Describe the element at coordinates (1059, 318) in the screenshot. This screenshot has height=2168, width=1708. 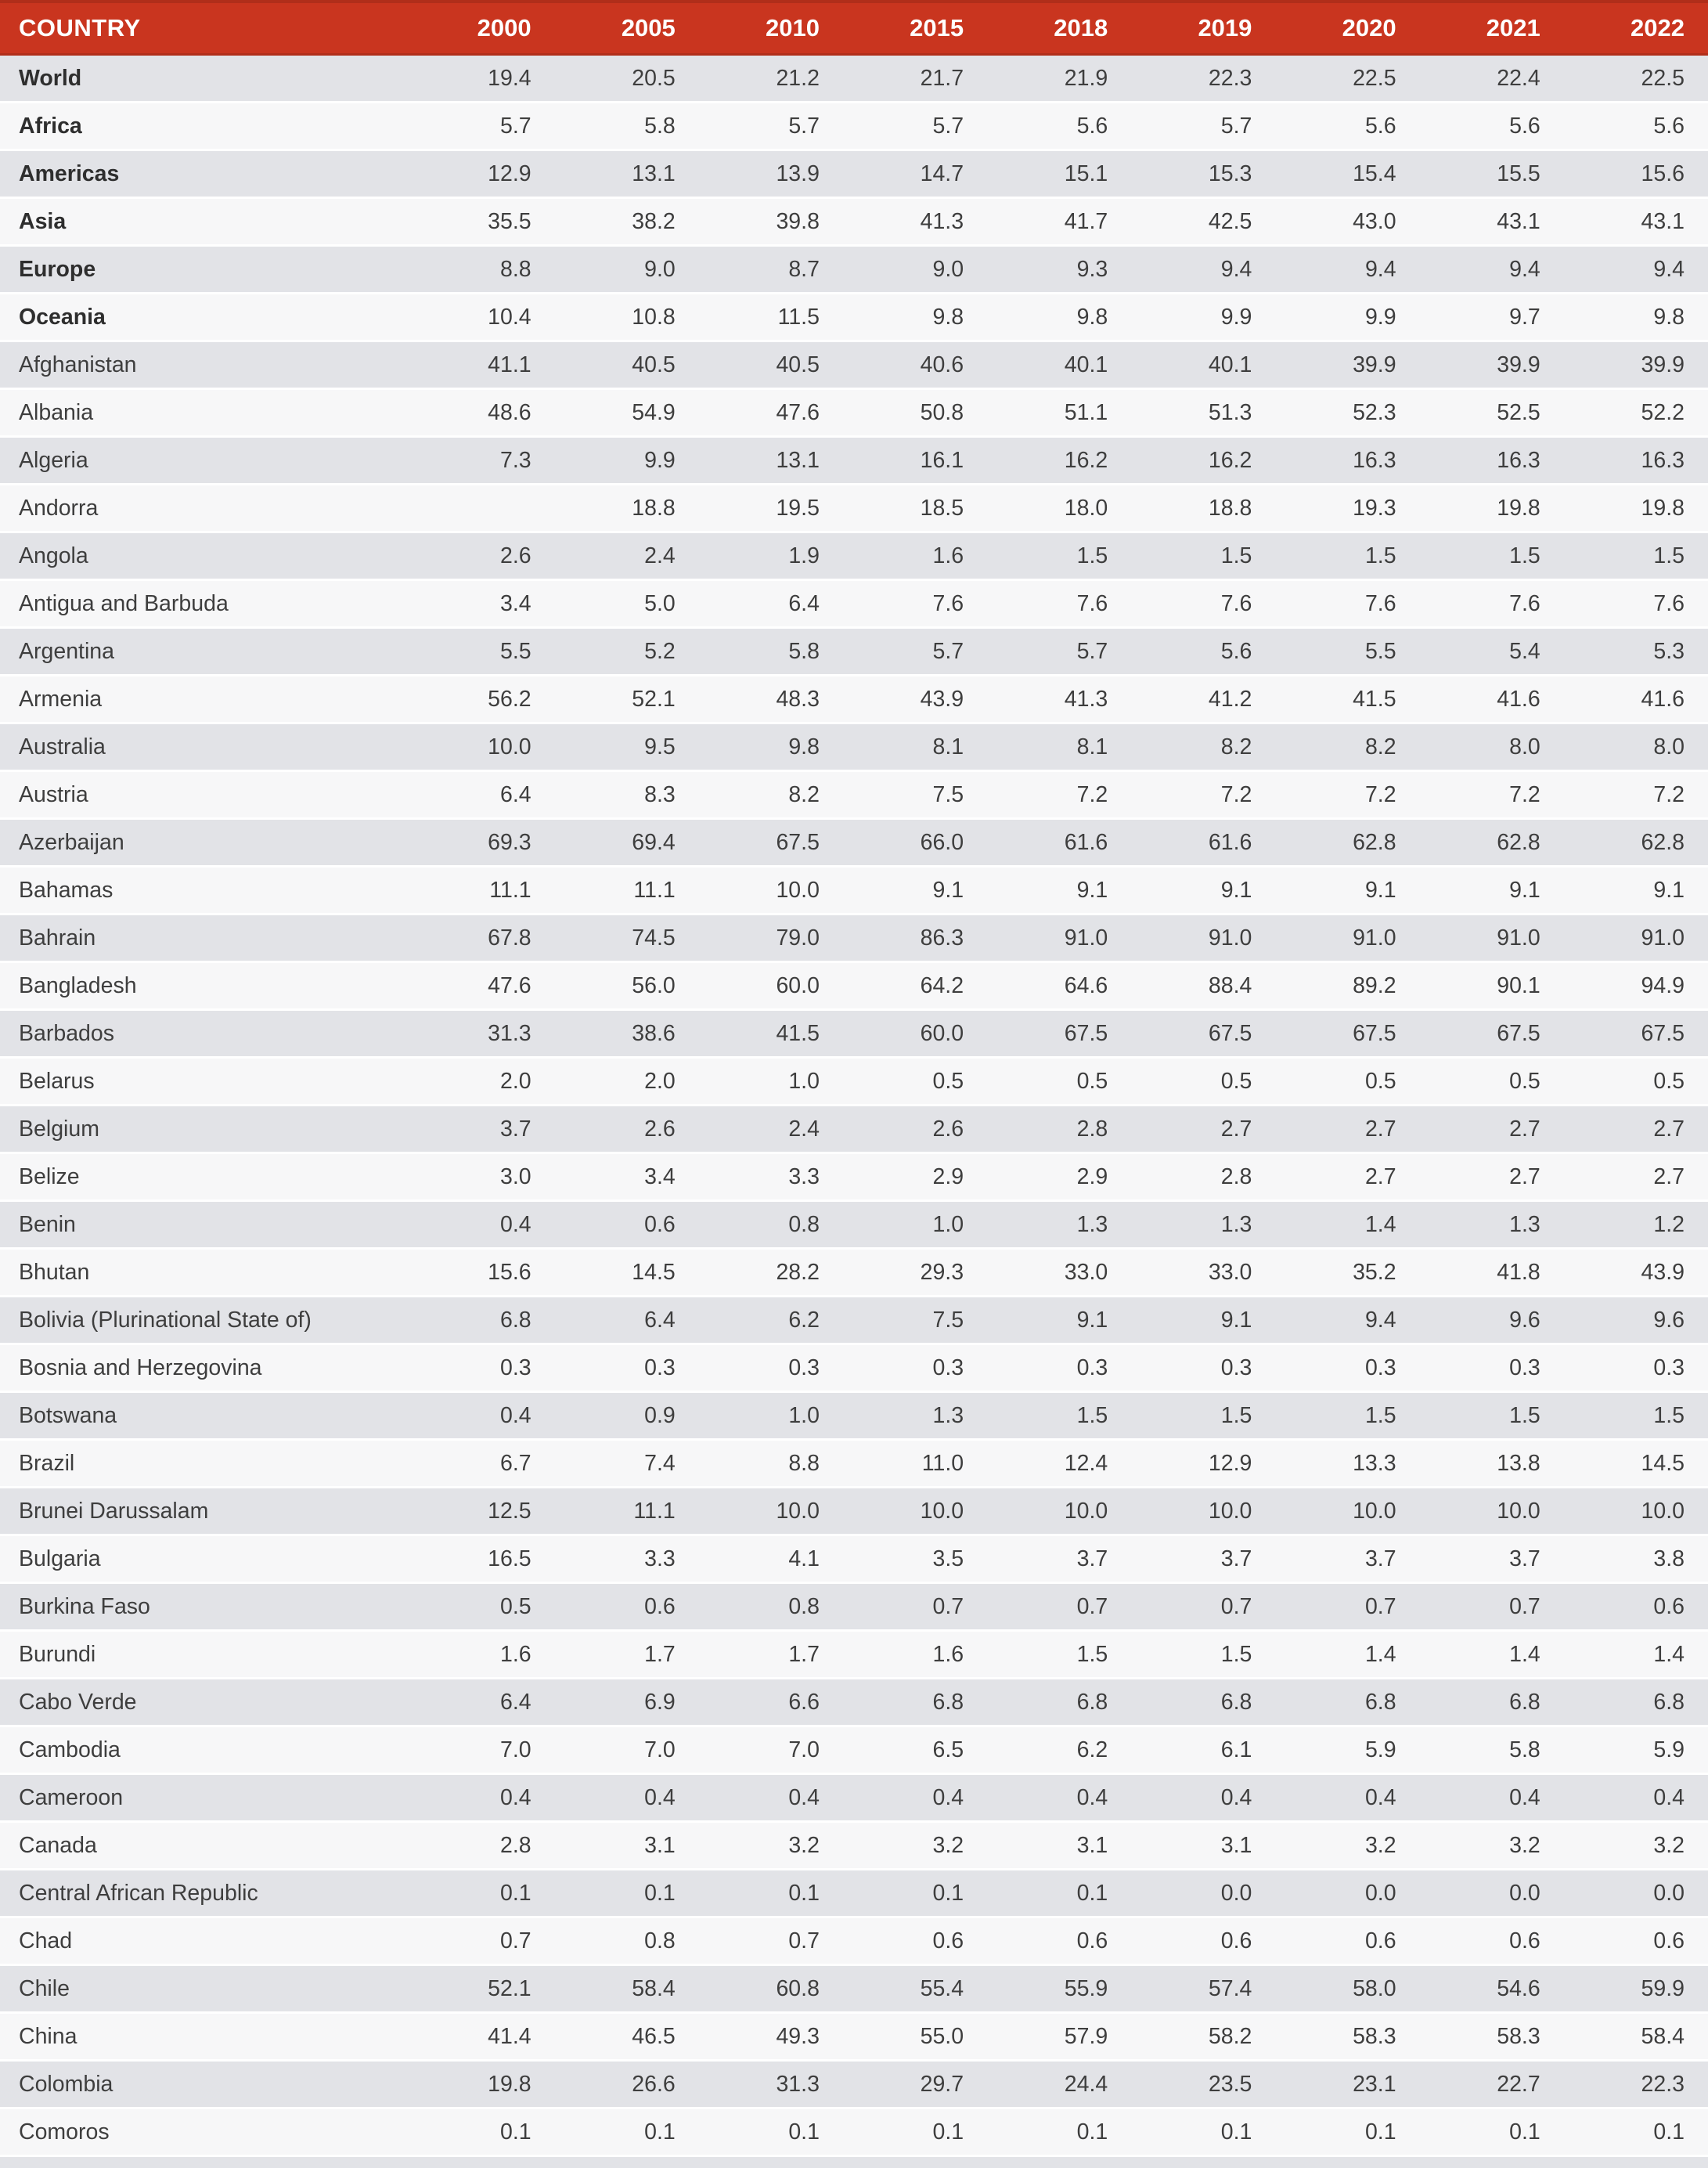
I see `value-cell: 9.8` at that location.